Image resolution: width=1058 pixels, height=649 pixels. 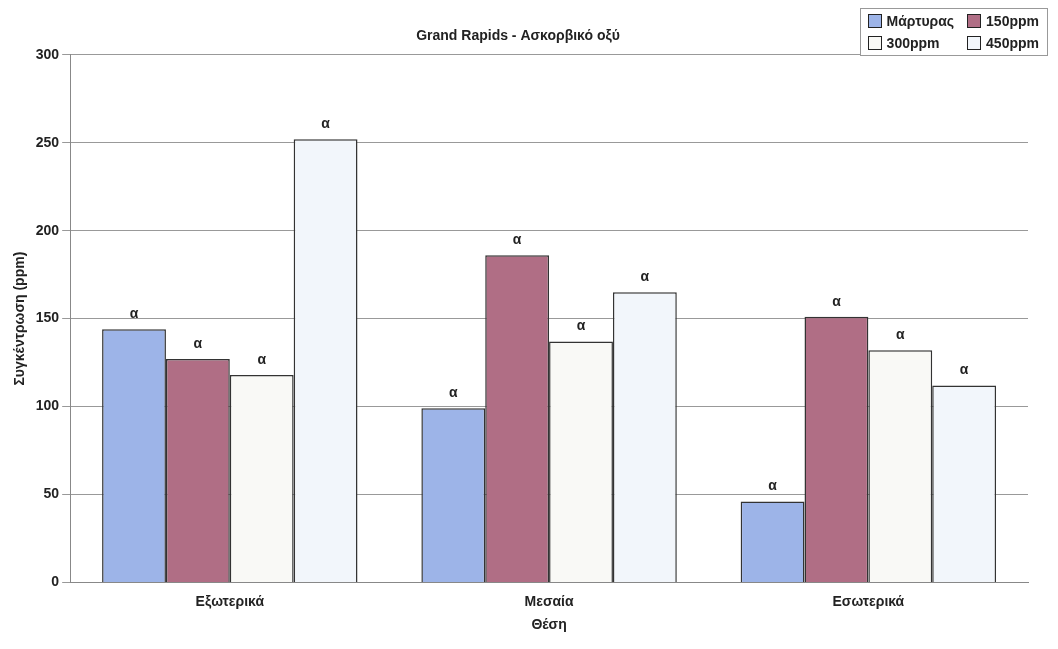 What do you see at coordinates (920, 21) in the screenshot?
I see `legend-label: Μάρτυρας` at bounding box center [920, 21].